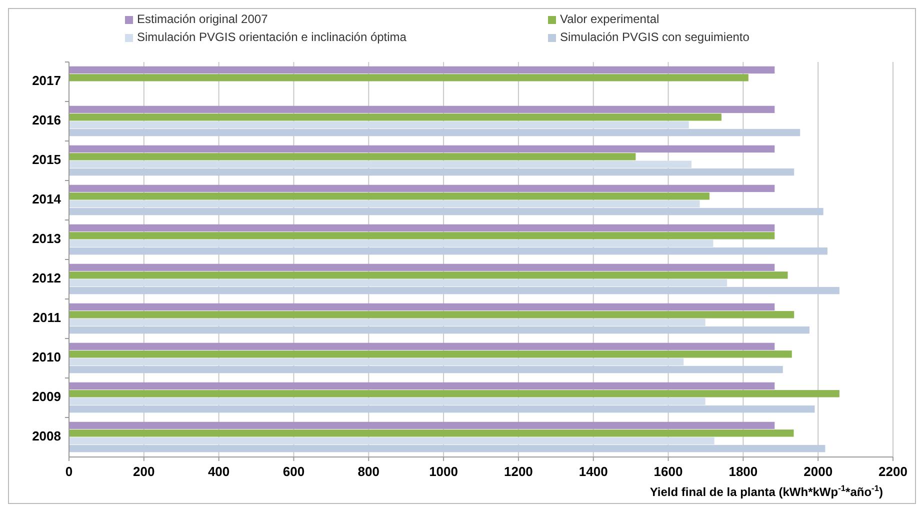  Describe the element at coordinates (655, 37) in the screenshot. I see `legend-label: Simulación PVGIS con seguimiento` at that location.